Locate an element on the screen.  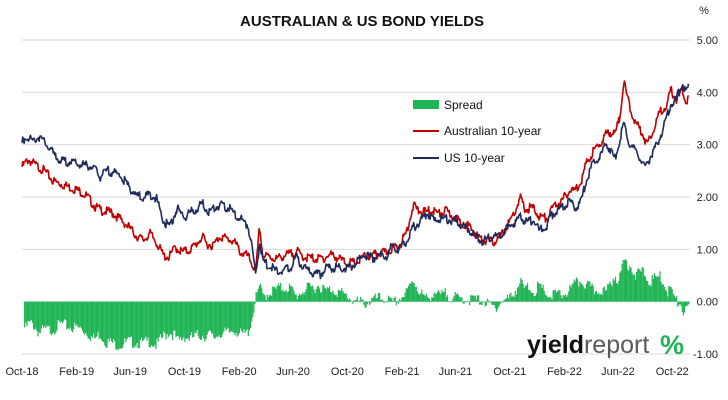
chart-title: AUSTRALIAN & US BOND YIELDS is located at coordinates (362, 21).